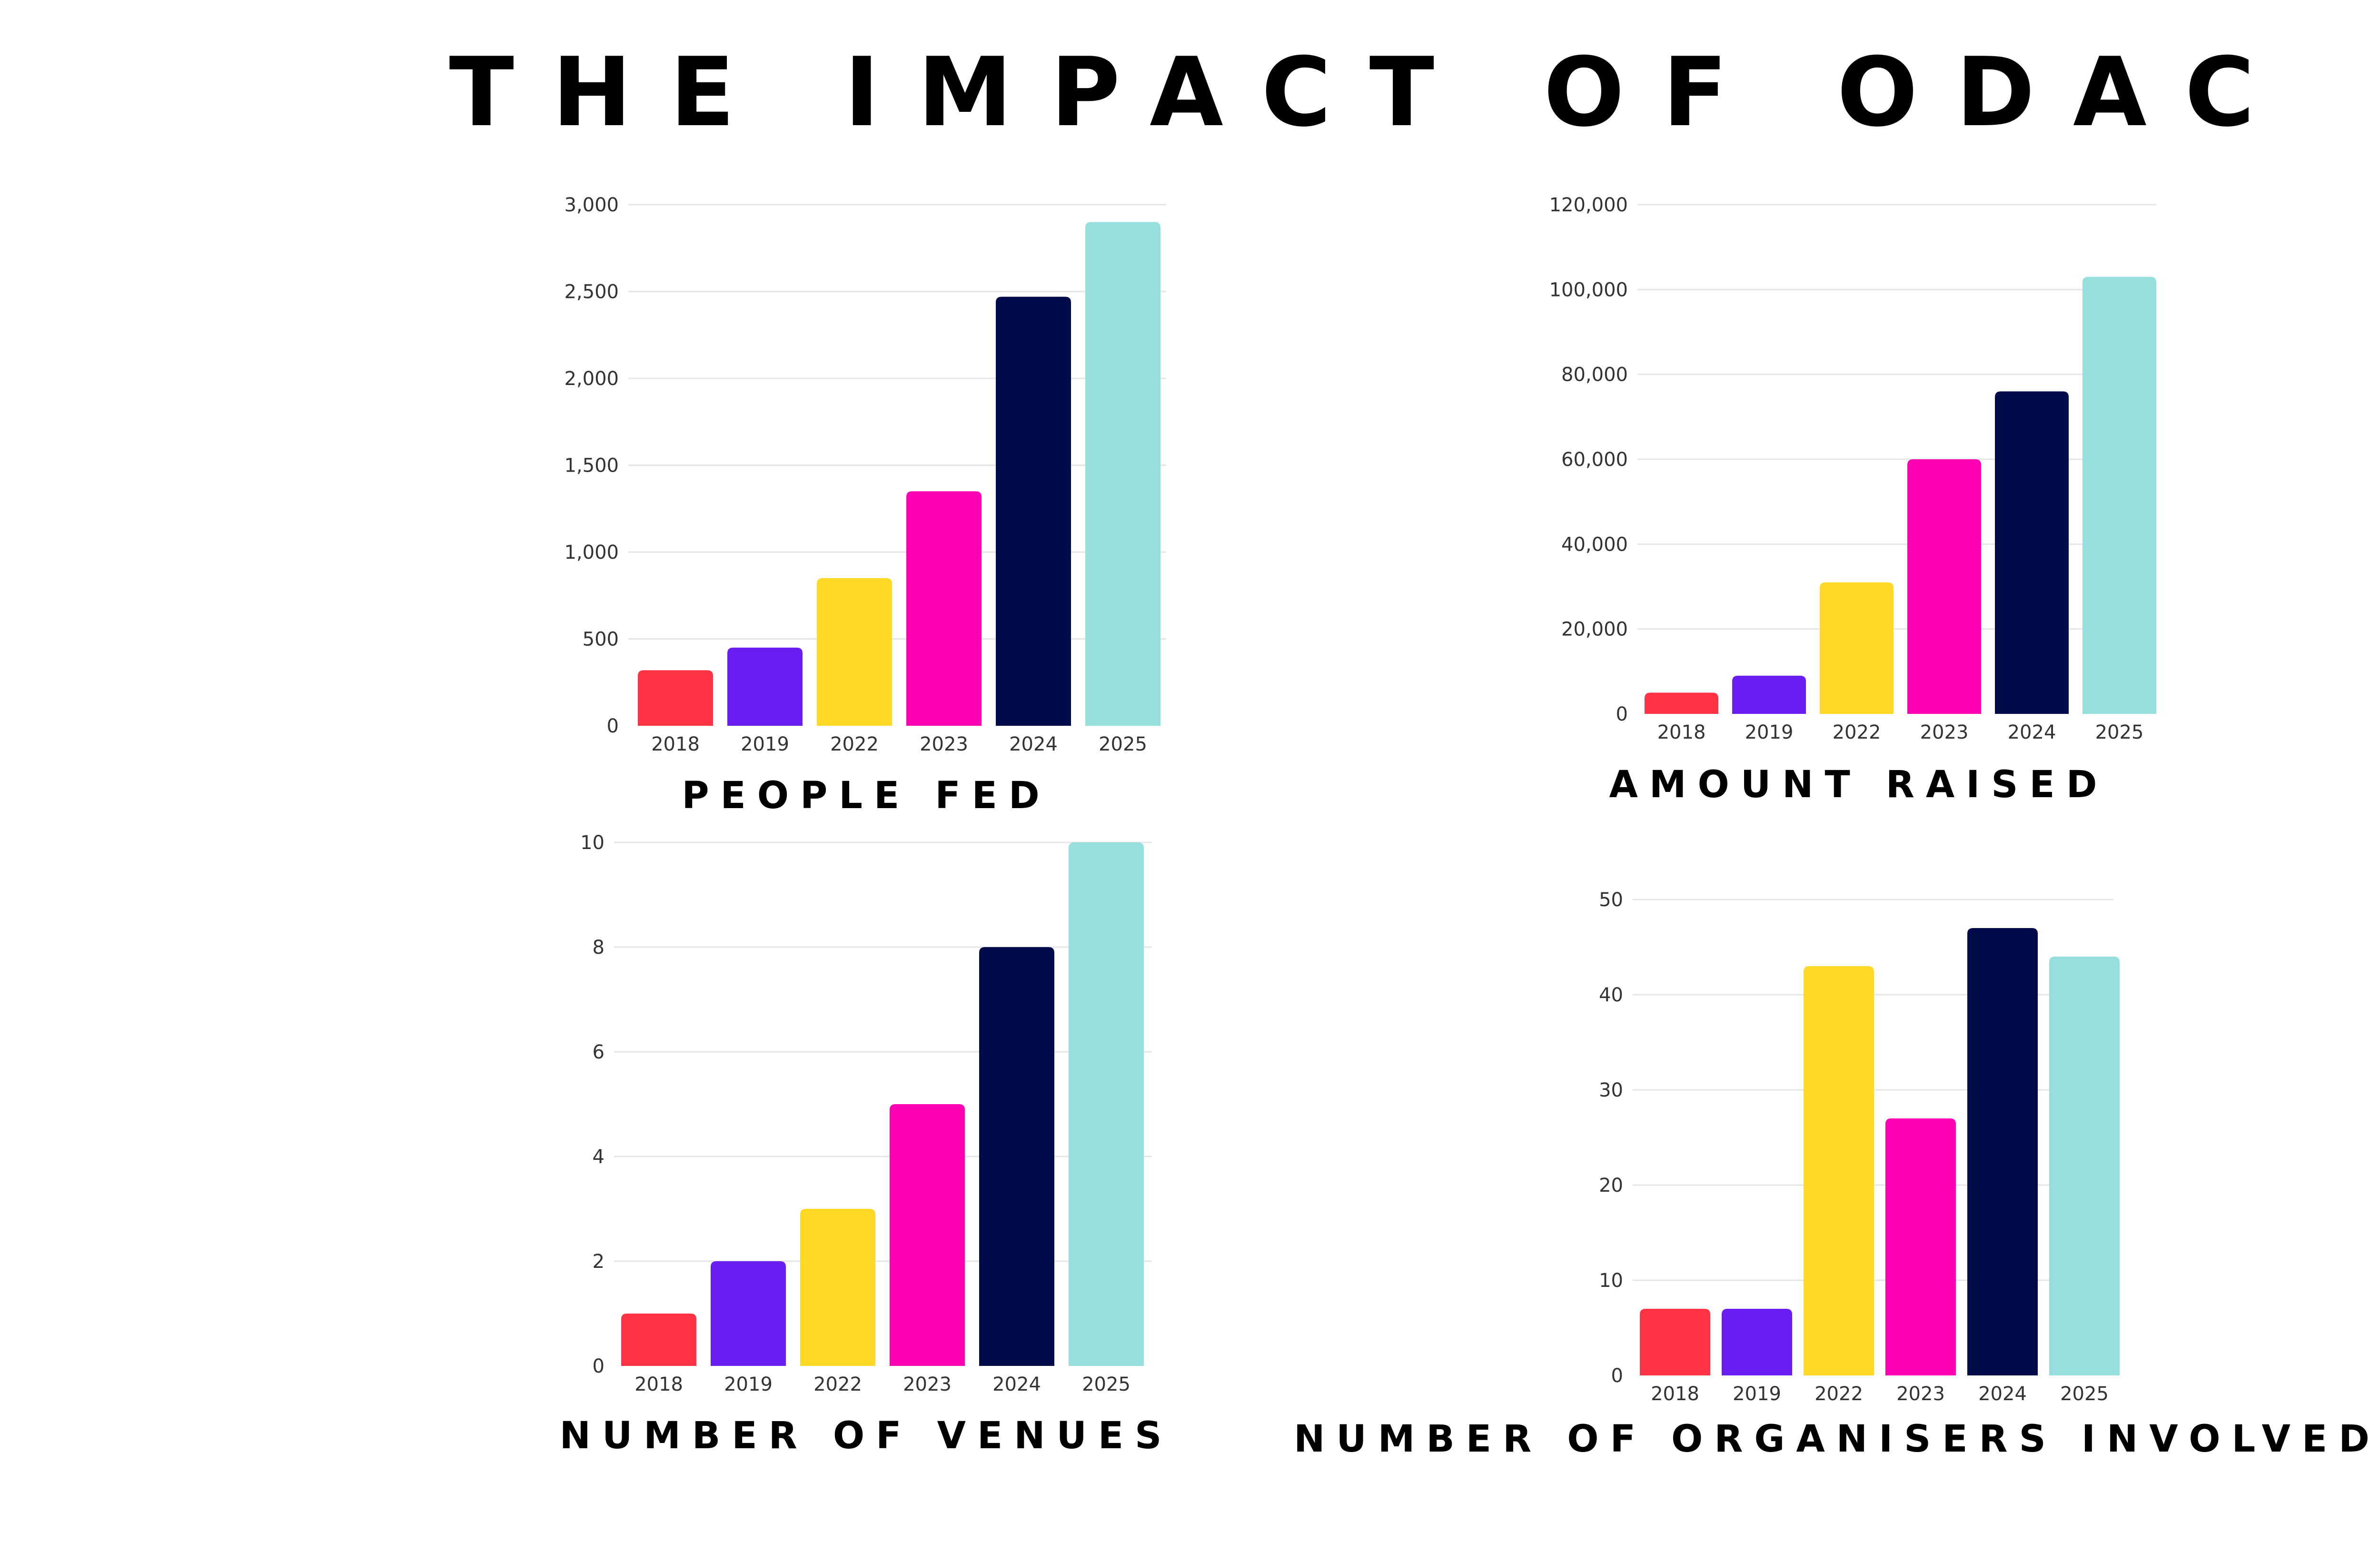  I want to click on y-tick-label: 50, so click(1611, 900).